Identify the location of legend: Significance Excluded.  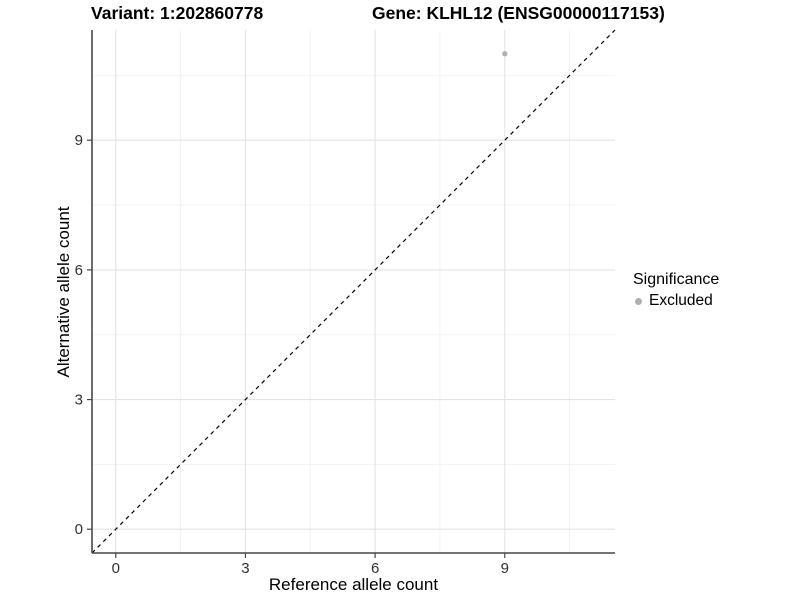
(676, 290).